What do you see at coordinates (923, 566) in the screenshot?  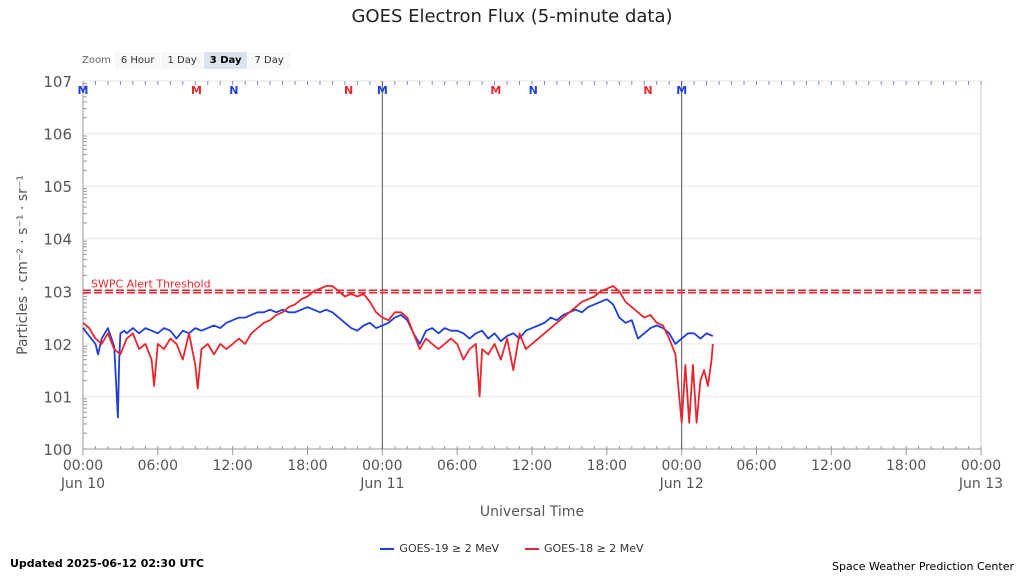 I see `credit-text: Space Weather Prediction Center` at bounding box center [923, 566].